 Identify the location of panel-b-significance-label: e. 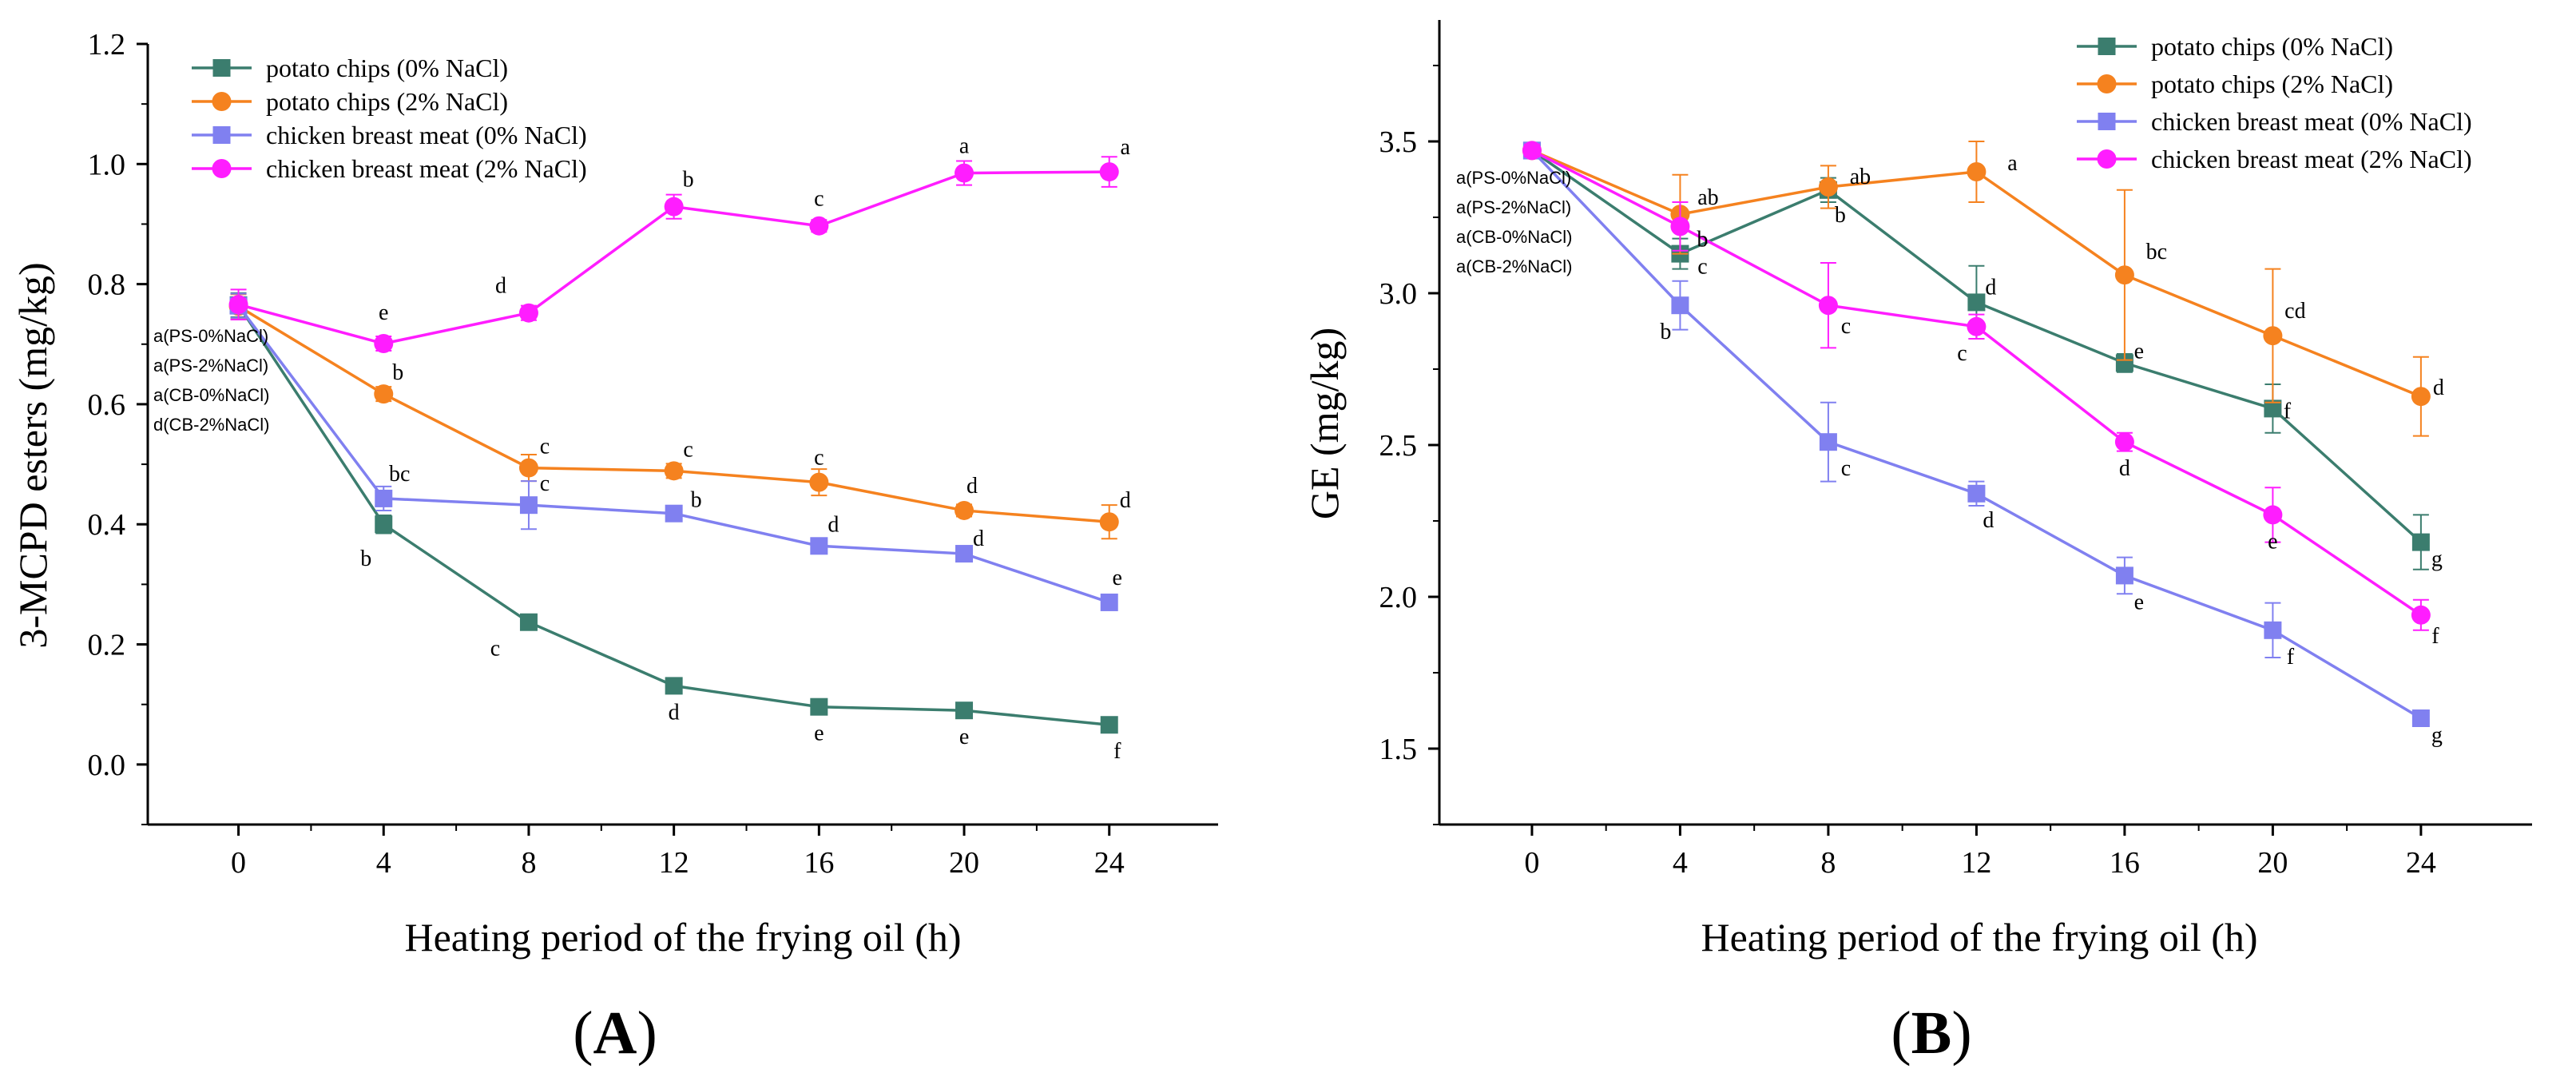
(2139, 602).